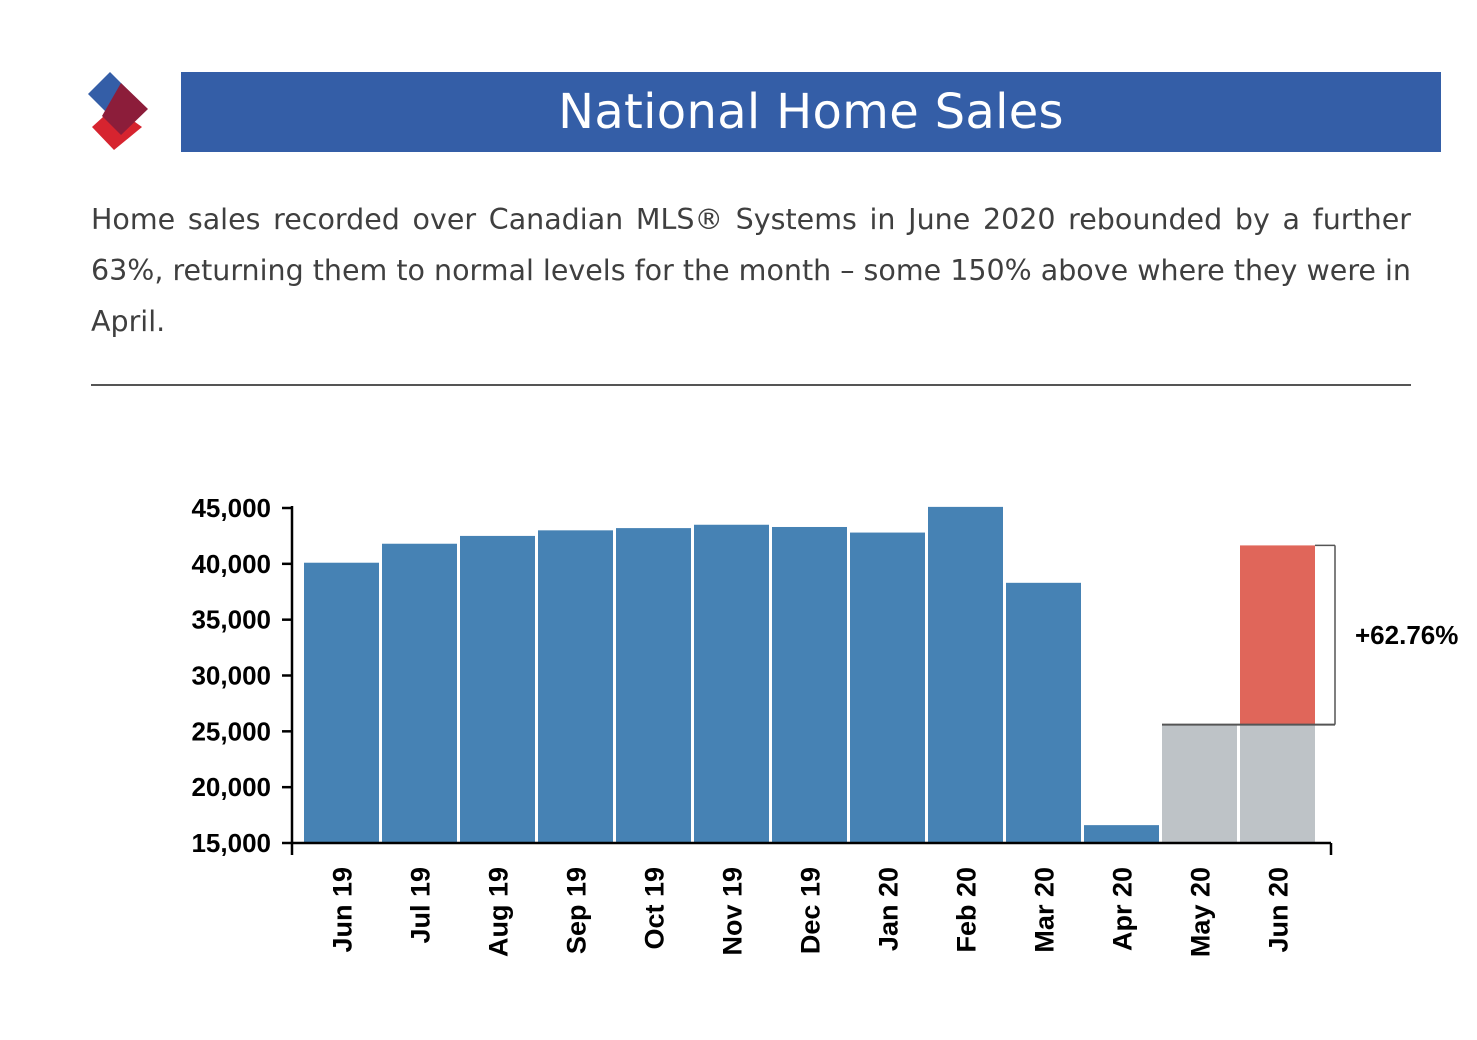 The height and width of the screenshot is (1040, 1477). I want to click on x-tick-label: Jan 20, so click(889, 909).